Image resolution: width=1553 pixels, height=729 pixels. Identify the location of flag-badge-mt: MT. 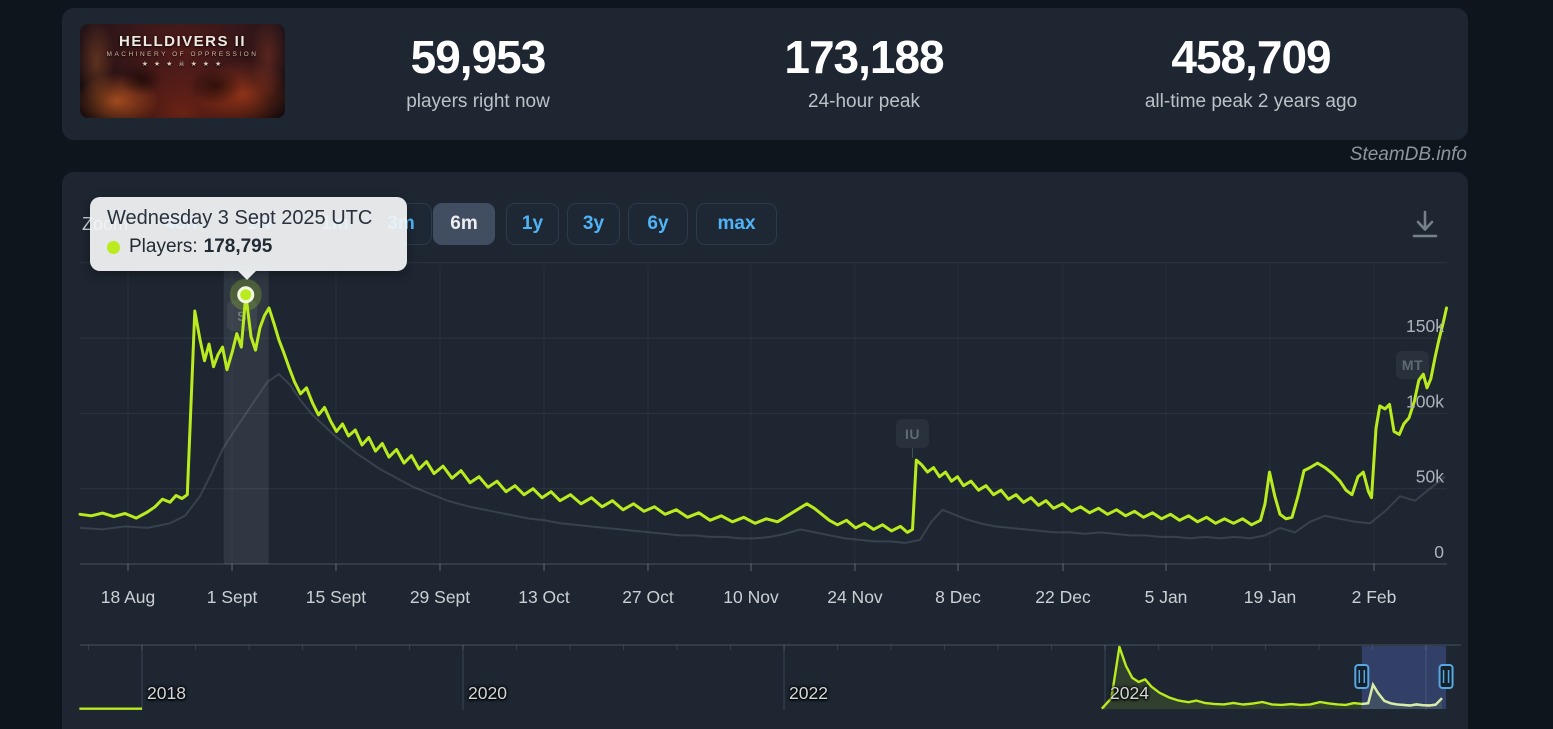
(1412, 365).